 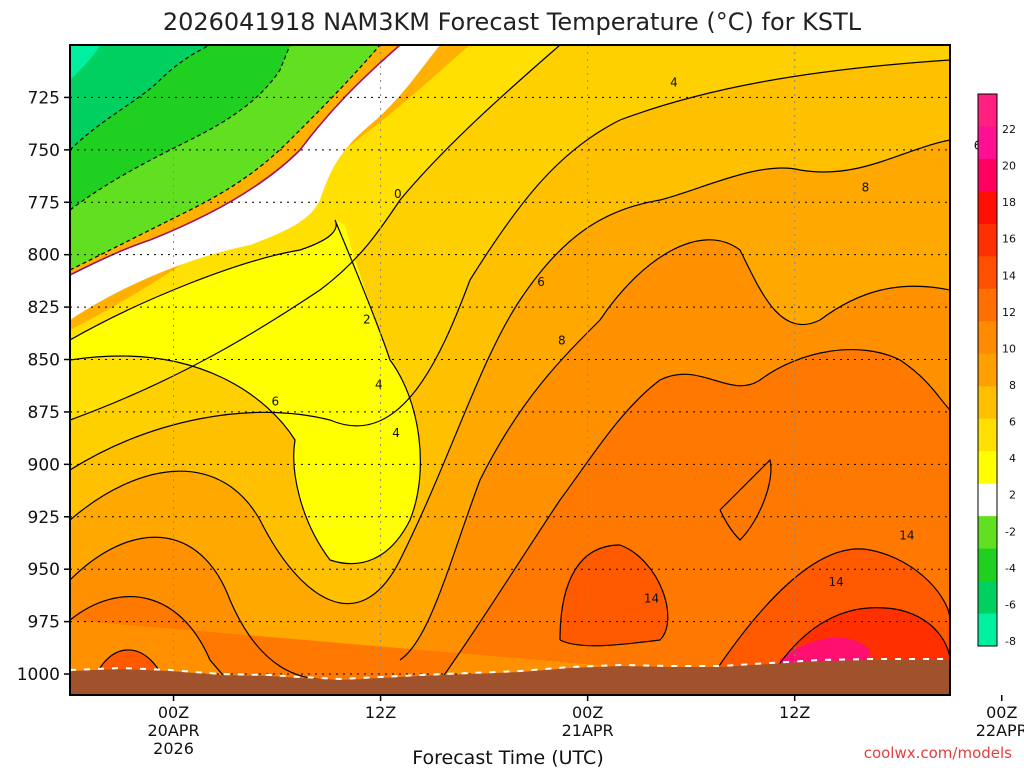 What do you see at coordinates (1009, 202) in the screenshot?
I see `colorbar-label: 18` at bounding box center [1009, 202].